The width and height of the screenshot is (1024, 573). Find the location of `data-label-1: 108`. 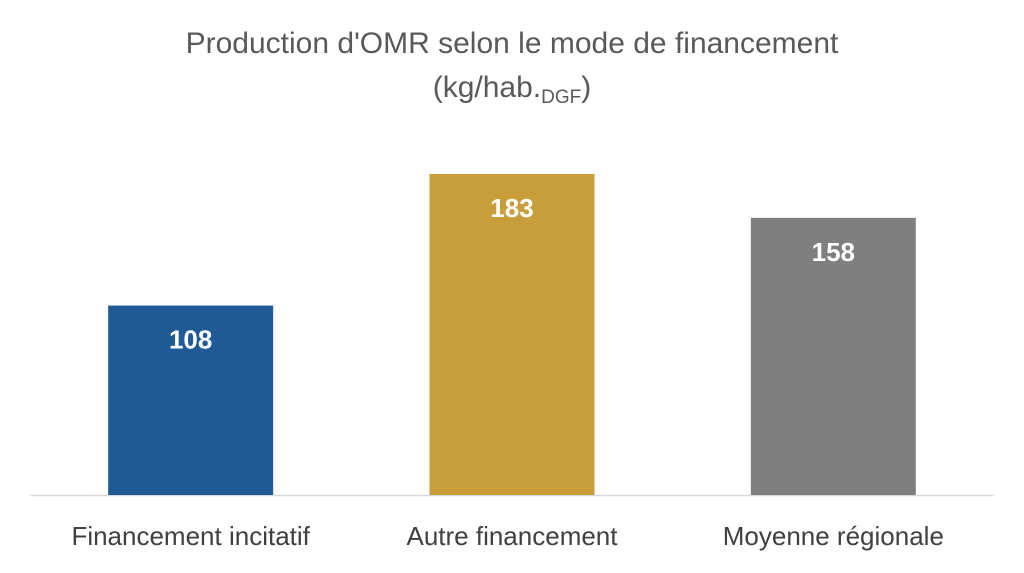

data-label-1: 108 is located at coordinates (190, 340).